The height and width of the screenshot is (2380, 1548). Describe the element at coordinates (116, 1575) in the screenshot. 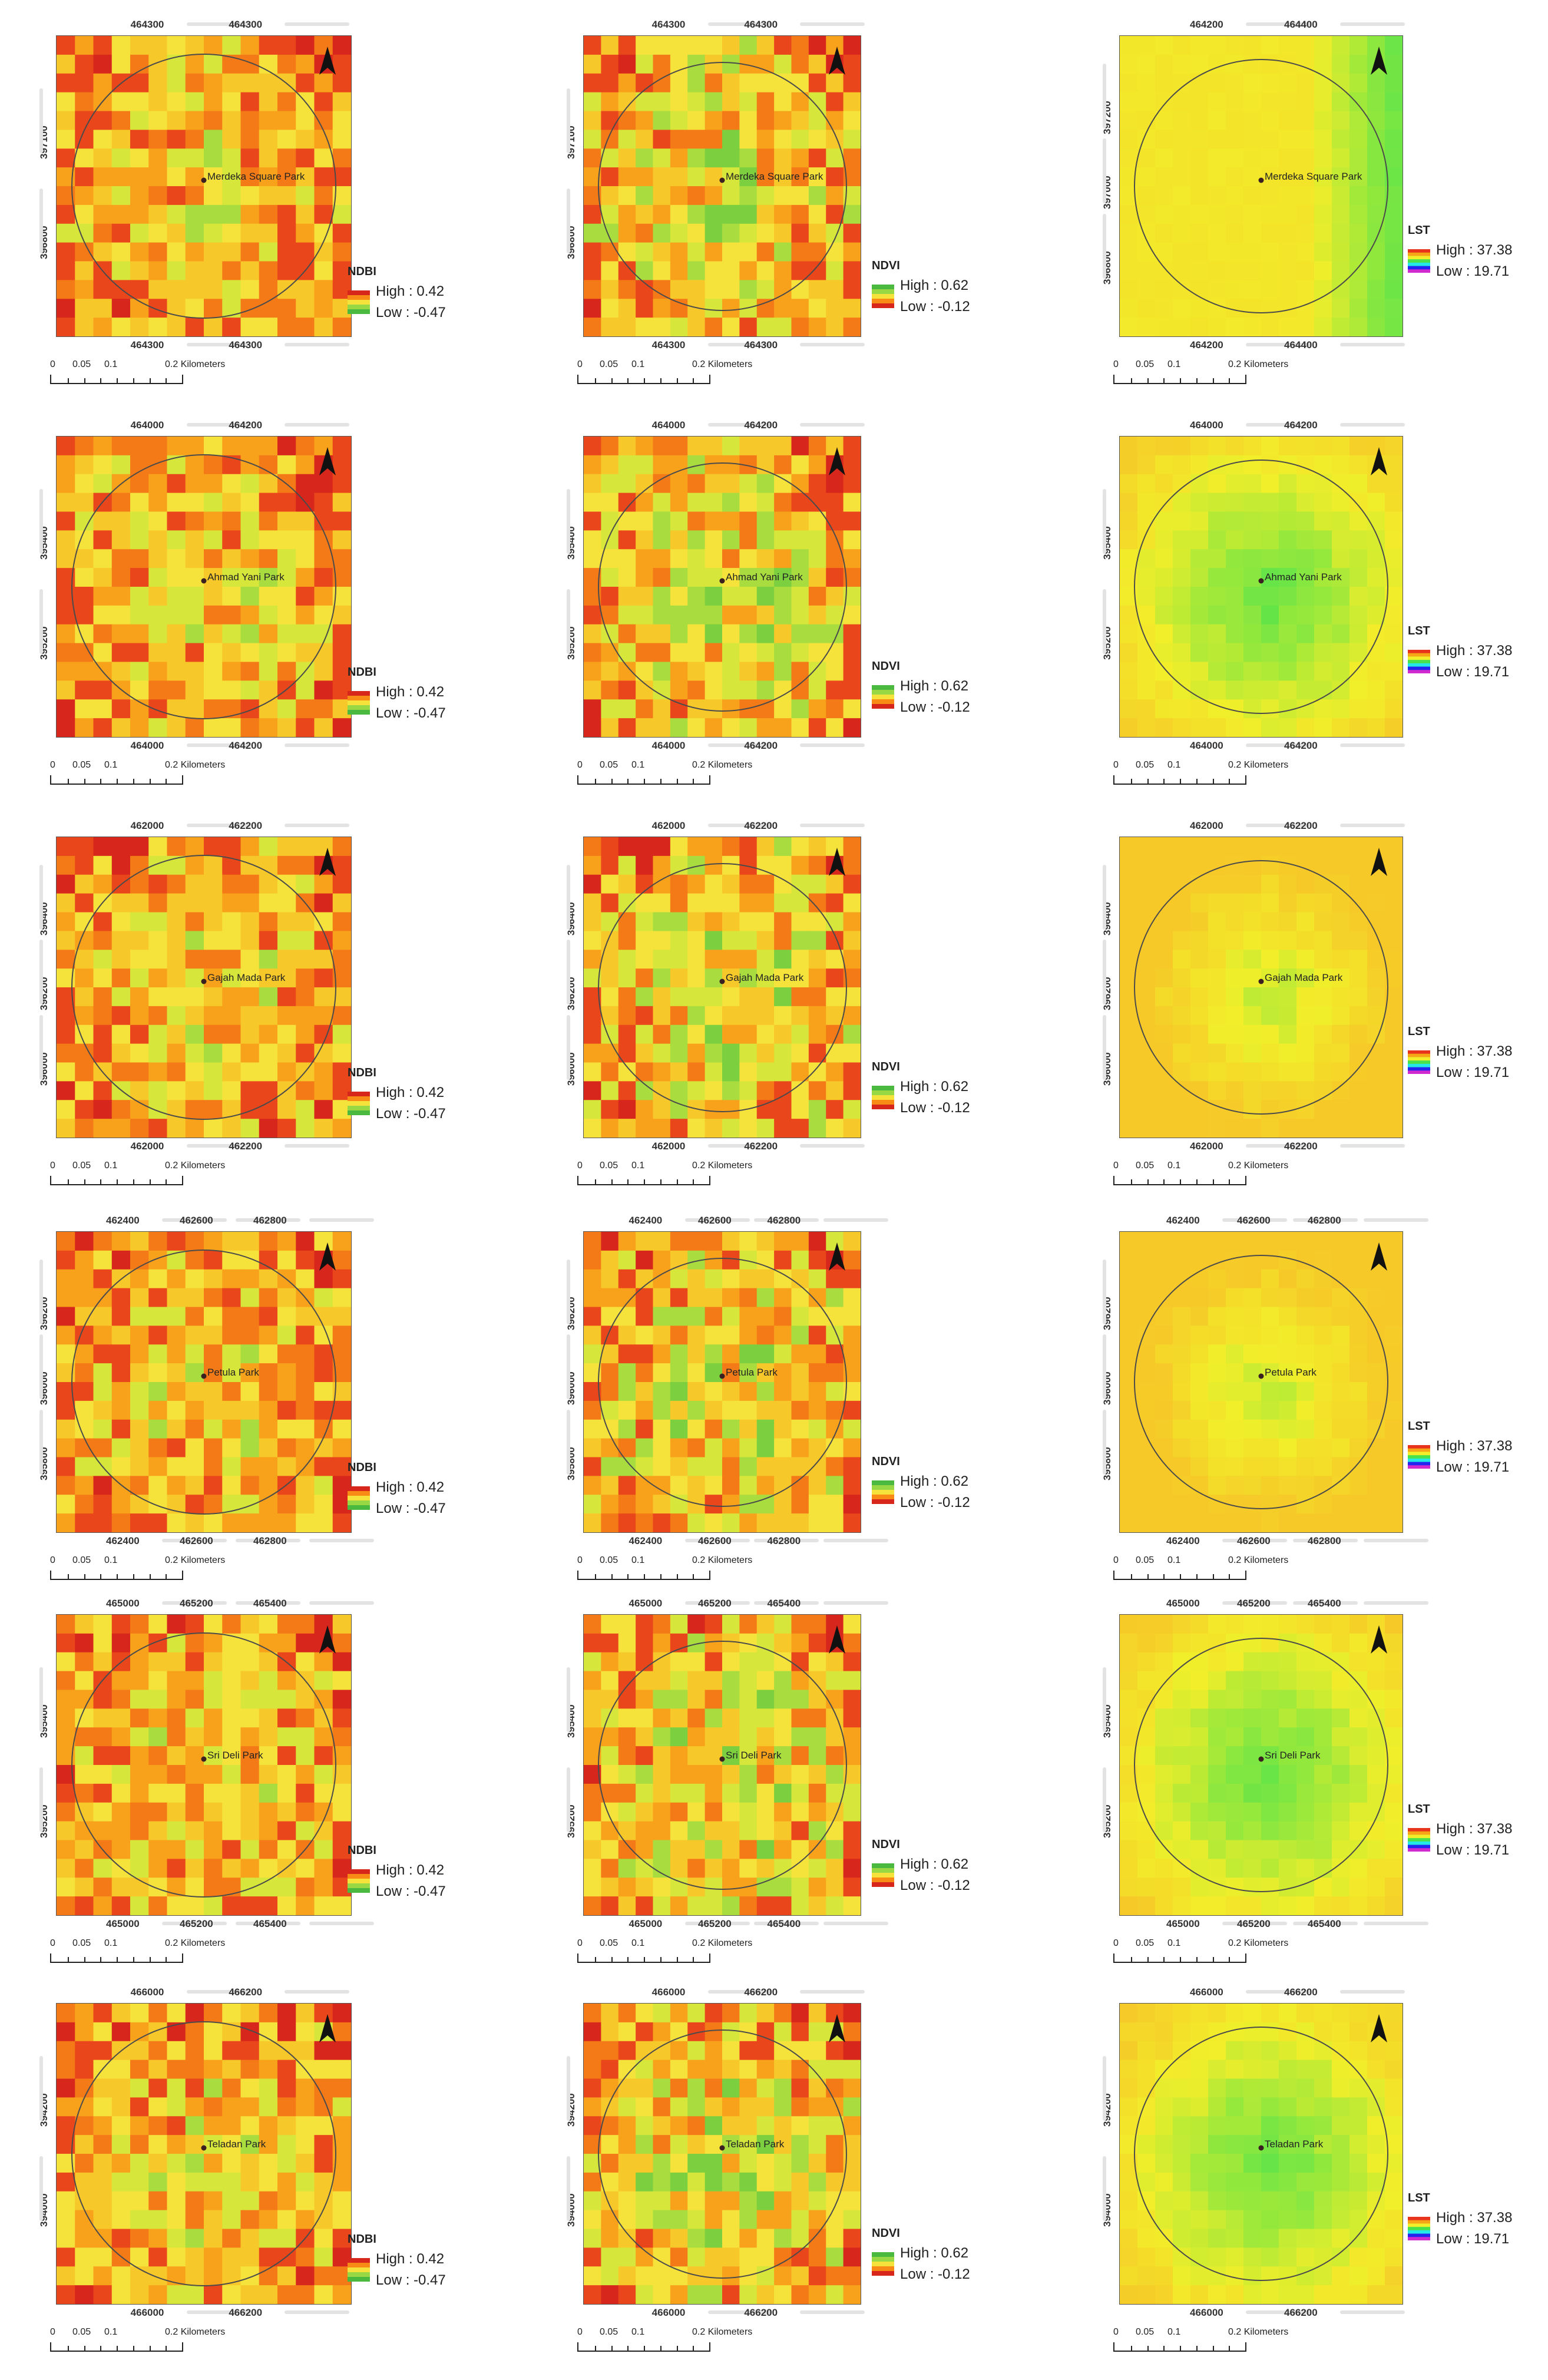

I see `scale-line` at that location.